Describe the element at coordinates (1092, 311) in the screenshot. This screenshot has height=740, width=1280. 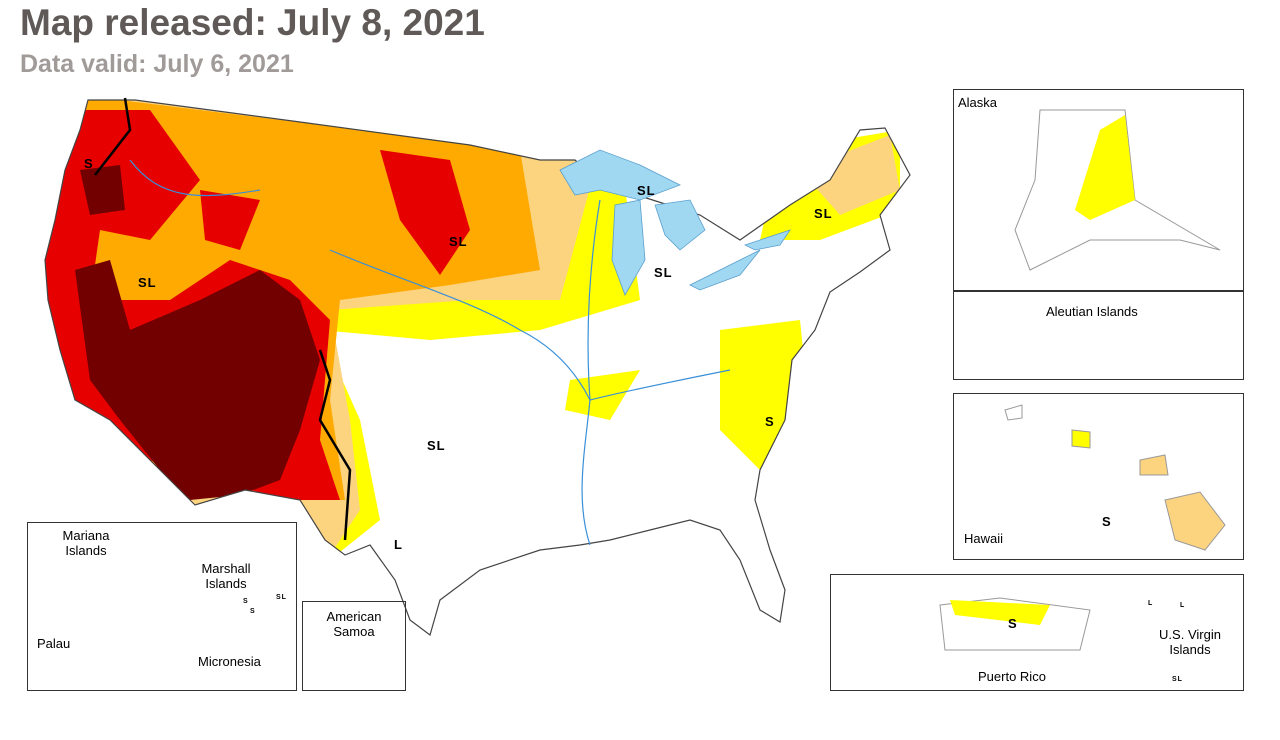
I see `inset-label: Aleutian Islands` at that location.